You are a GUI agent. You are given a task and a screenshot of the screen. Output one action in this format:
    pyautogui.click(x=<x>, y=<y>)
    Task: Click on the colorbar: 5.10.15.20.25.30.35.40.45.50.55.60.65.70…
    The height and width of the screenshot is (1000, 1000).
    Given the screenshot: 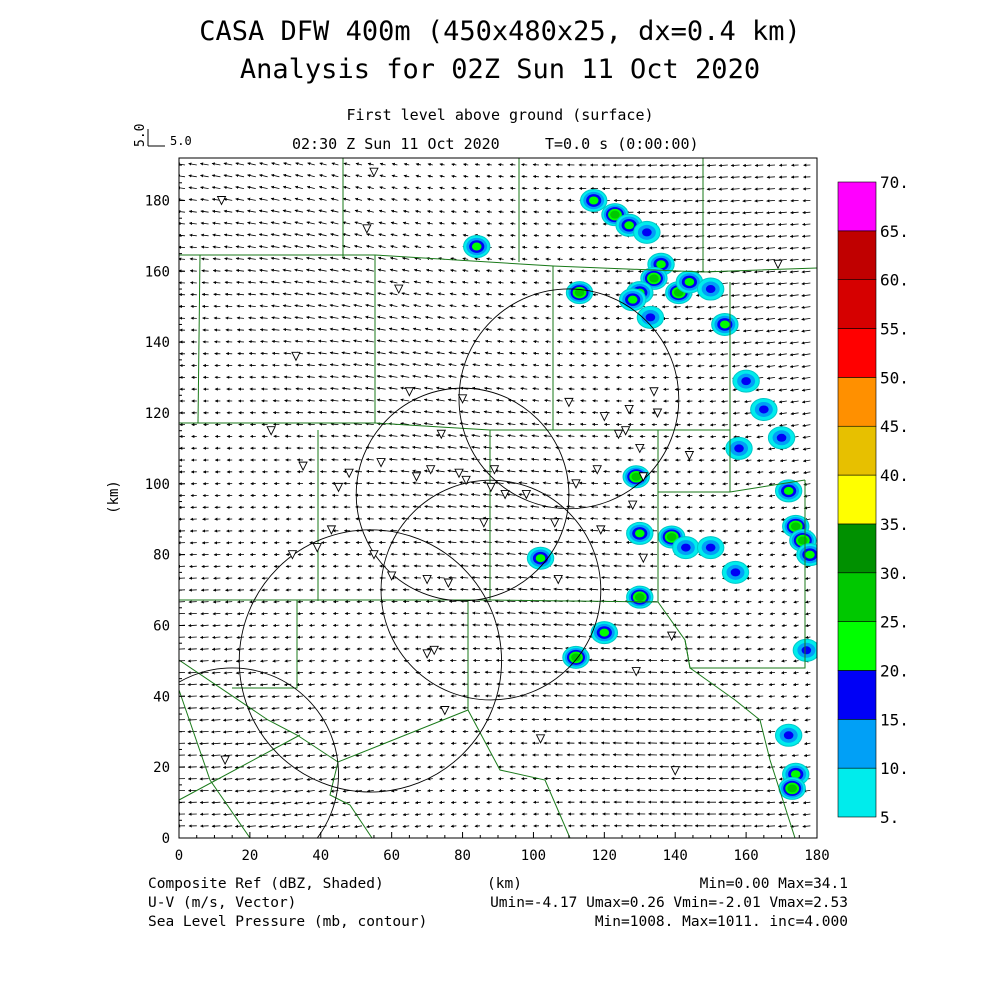 What is the action you would take?
    pyautogui.click(x=873, y=500)
    